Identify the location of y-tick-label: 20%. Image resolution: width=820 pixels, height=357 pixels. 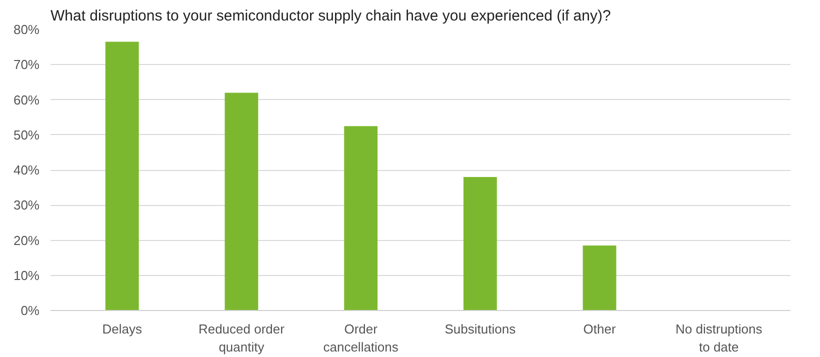
(26, 240).